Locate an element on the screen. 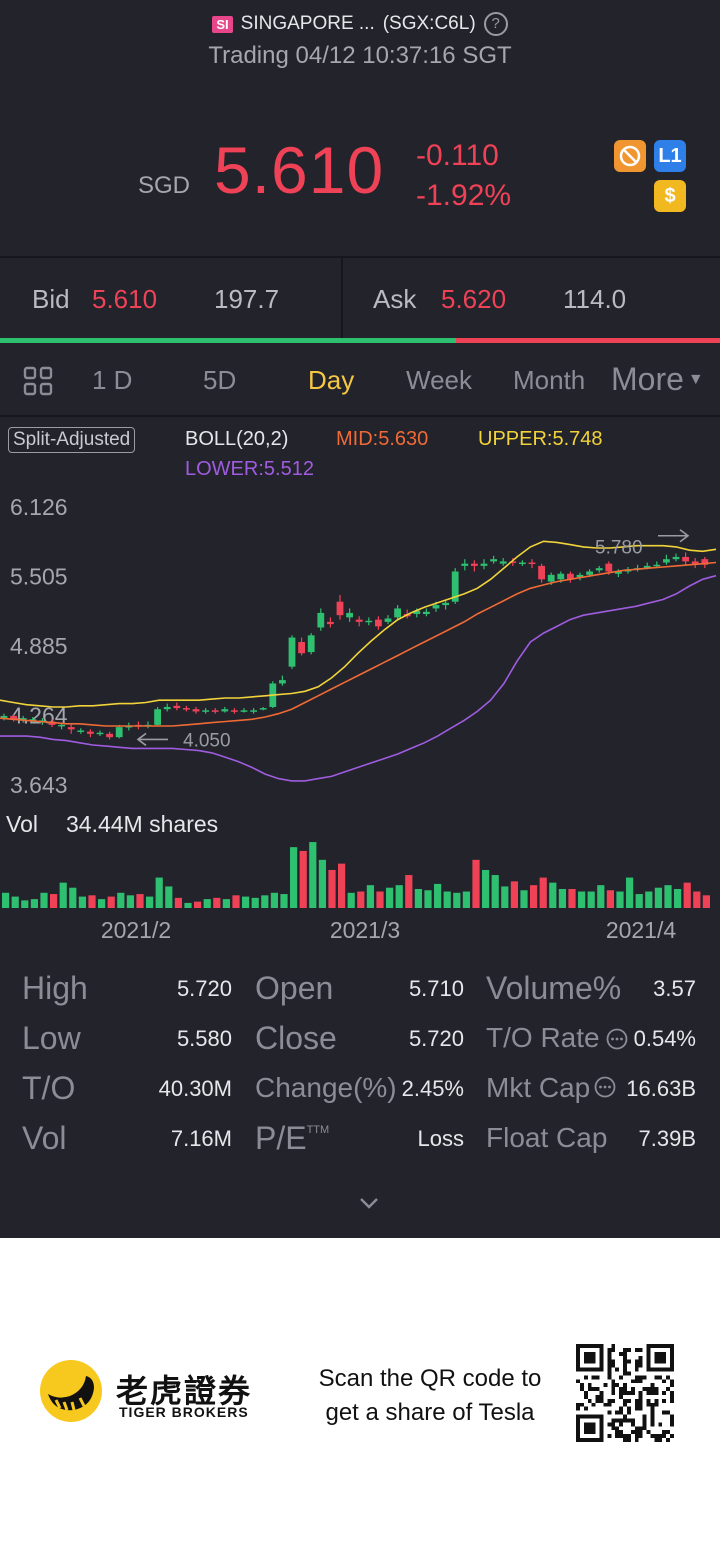 Image resolution: width=720 pixels, height=1549 pixels. y-tick-label: 5.505 is located at coordinates (39, 577).